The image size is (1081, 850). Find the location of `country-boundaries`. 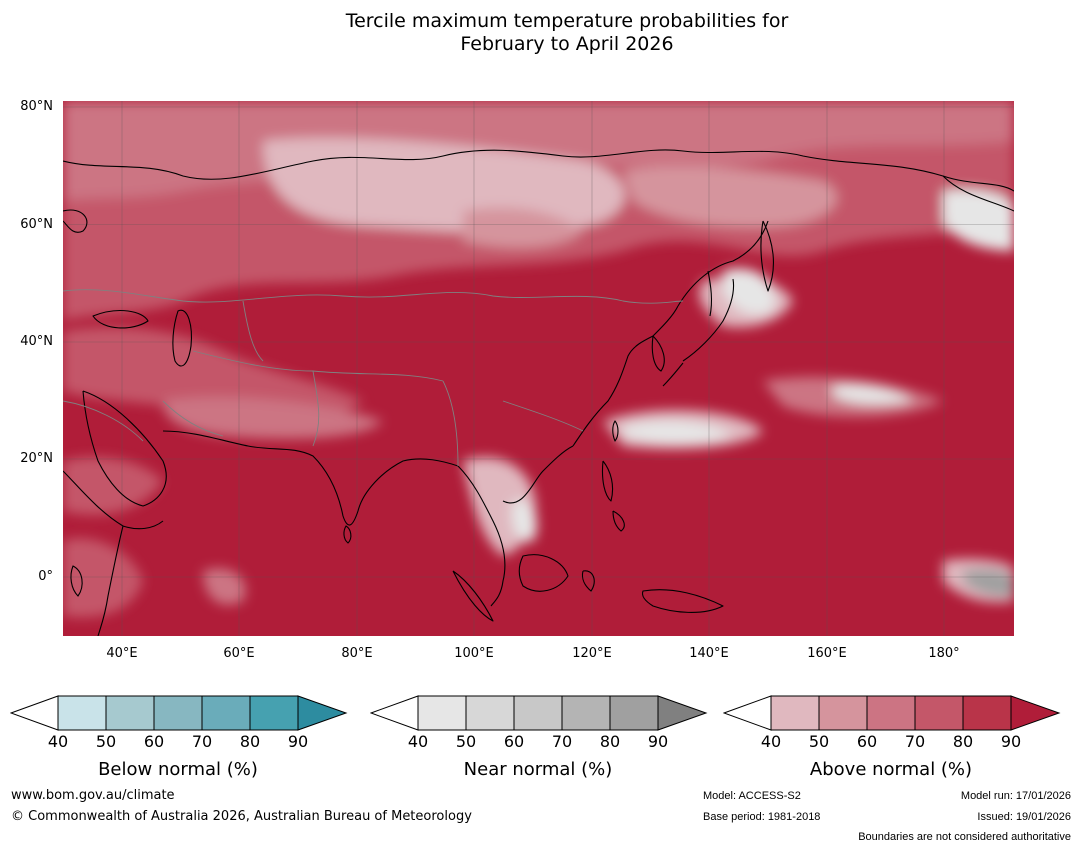

country-boundaries is located at coordinates (373, 378).